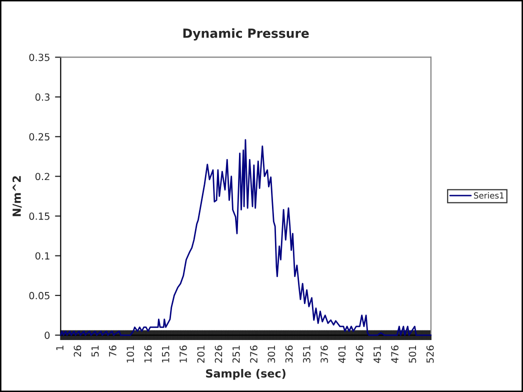 This screenshot has width=523, height=392. Describe the element at coordinates (39, 216) in the screenshot. I see `y-tick-label: 0.15` at that location.